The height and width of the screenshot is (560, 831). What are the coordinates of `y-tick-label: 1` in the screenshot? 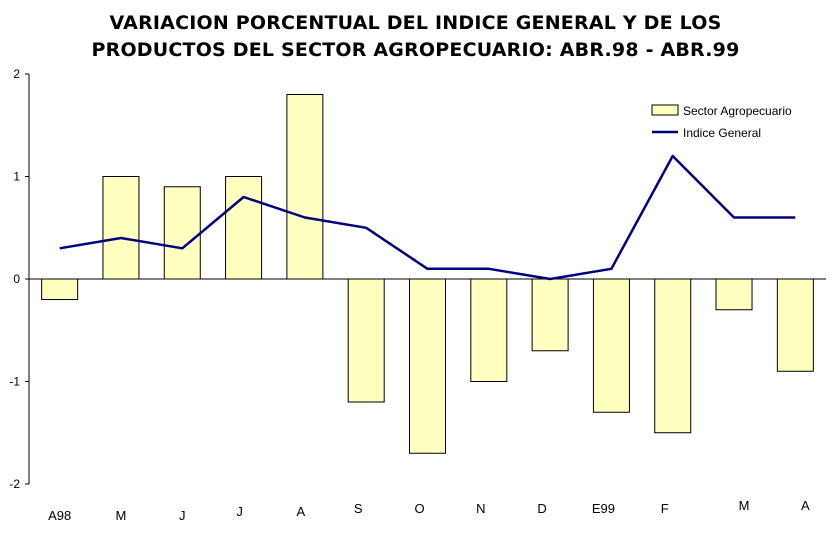 It's located at (16, 177).